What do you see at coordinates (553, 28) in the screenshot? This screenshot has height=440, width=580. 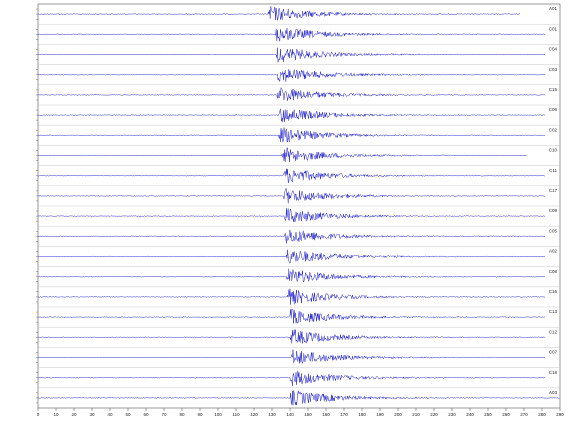 I see `station-label: C01` at bounding box center [553, 28].